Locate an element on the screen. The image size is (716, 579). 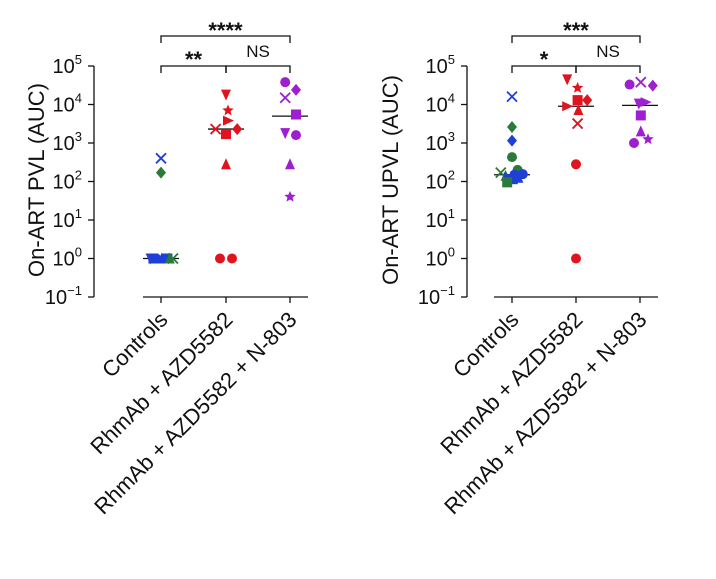
significance-label: *** is located at coordinates (576, 30).